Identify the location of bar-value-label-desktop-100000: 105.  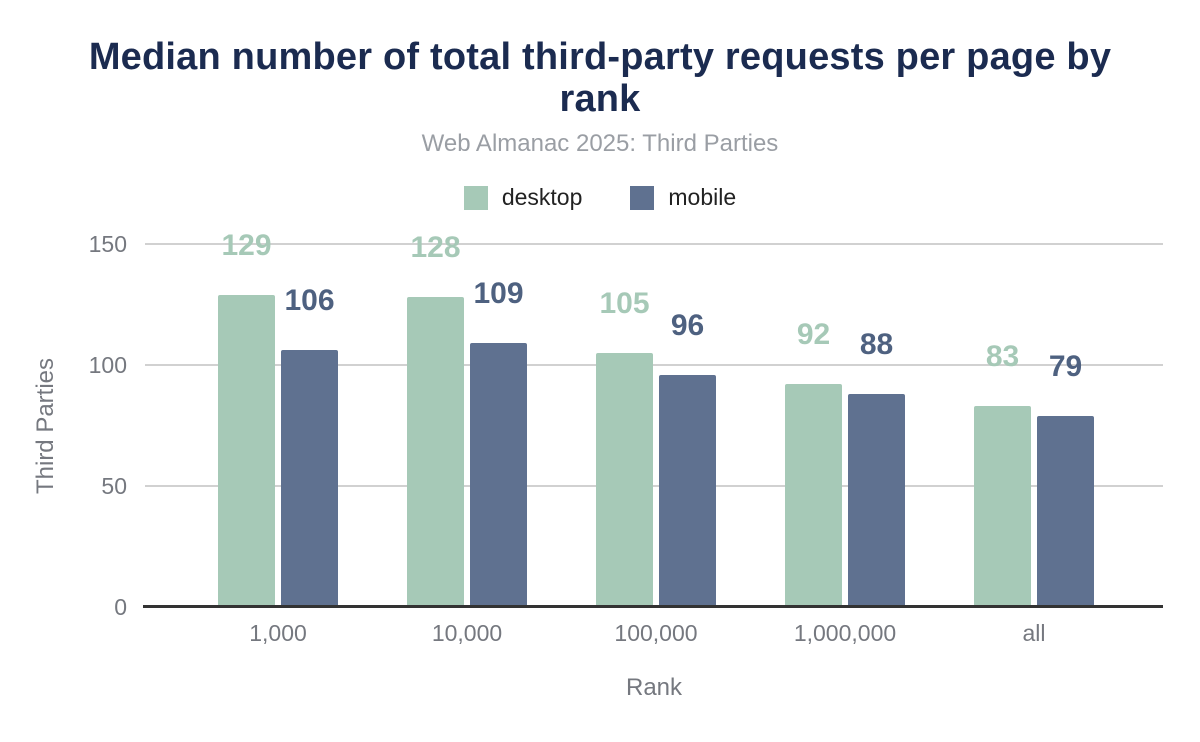
(624, 303).